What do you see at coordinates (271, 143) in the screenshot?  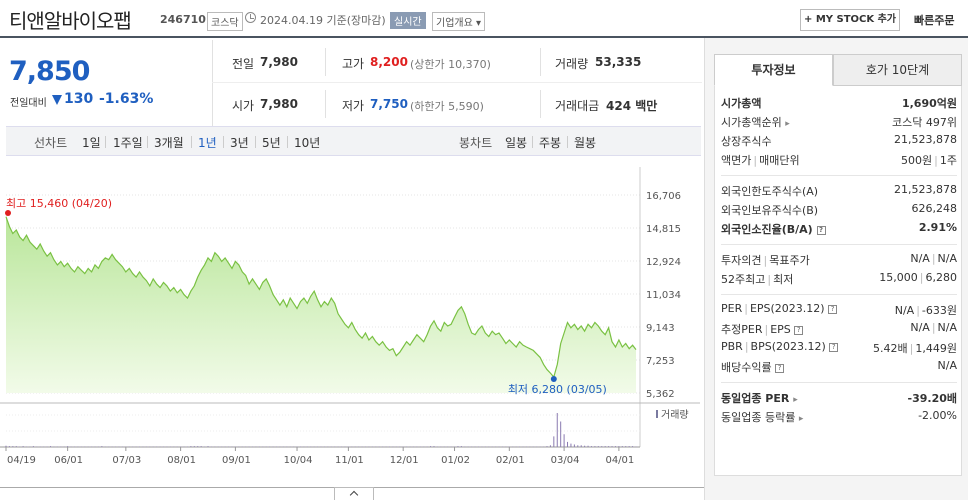 I see `period-5y: 5년` at bounding box center [271, 143].